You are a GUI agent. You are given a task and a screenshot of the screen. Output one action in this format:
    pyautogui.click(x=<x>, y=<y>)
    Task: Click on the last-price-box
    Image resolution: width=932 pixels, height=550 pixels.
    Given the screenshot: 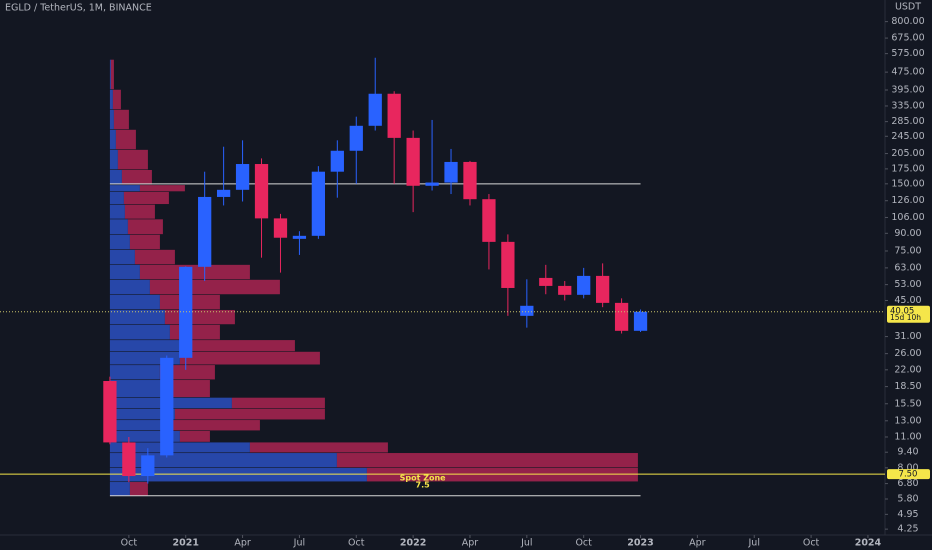 What is the action you would take?
    pyautogui.click(x=908, y=314)
    